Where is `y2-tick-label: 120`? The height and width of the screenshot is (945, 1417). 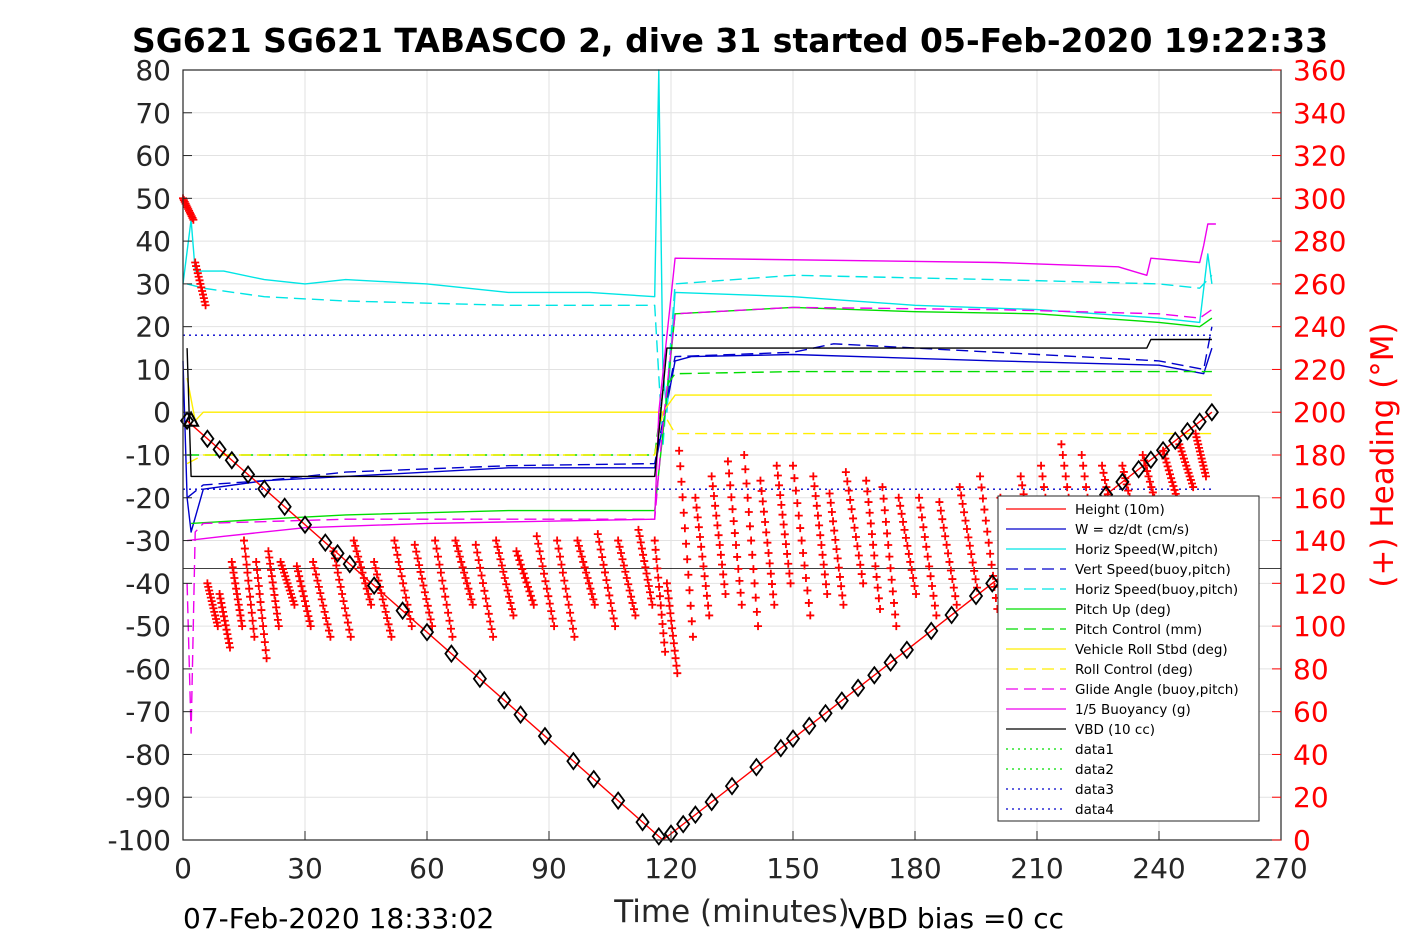
y2-tick-label: 120 is located at coordinates (1319, 583).